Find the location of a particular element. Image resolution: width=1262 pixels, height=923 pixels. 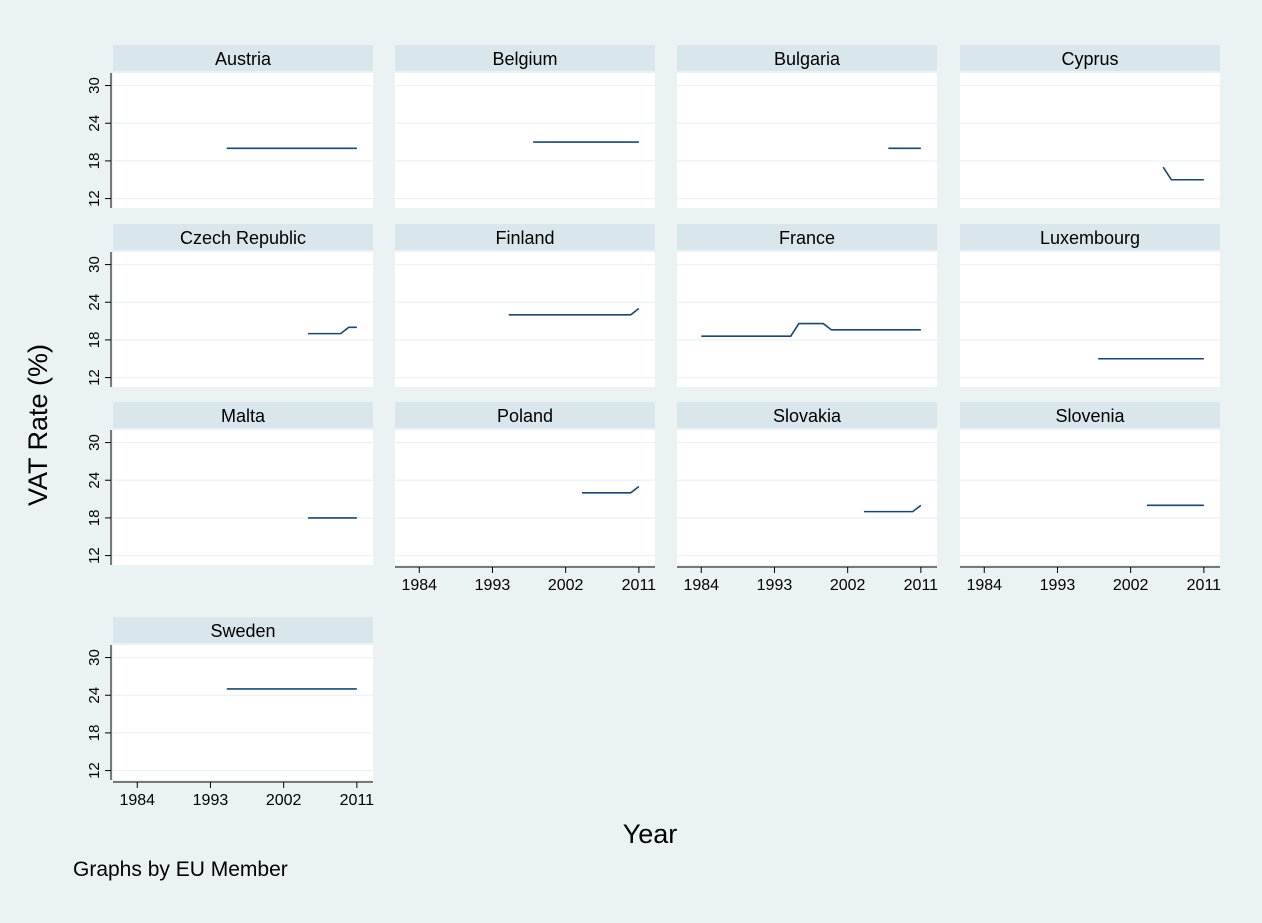

panel-title: Slovakia is located at coordinates (807, 416).